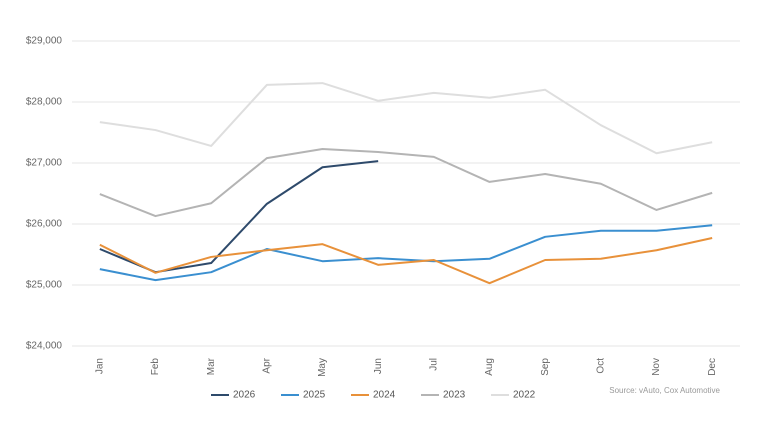 This screenshot has height=432, width=768. What do you see at coordinates (44, 41) in the screenshot?
I see `y-tick-label: $29,000` at bounding box center [44, 41].